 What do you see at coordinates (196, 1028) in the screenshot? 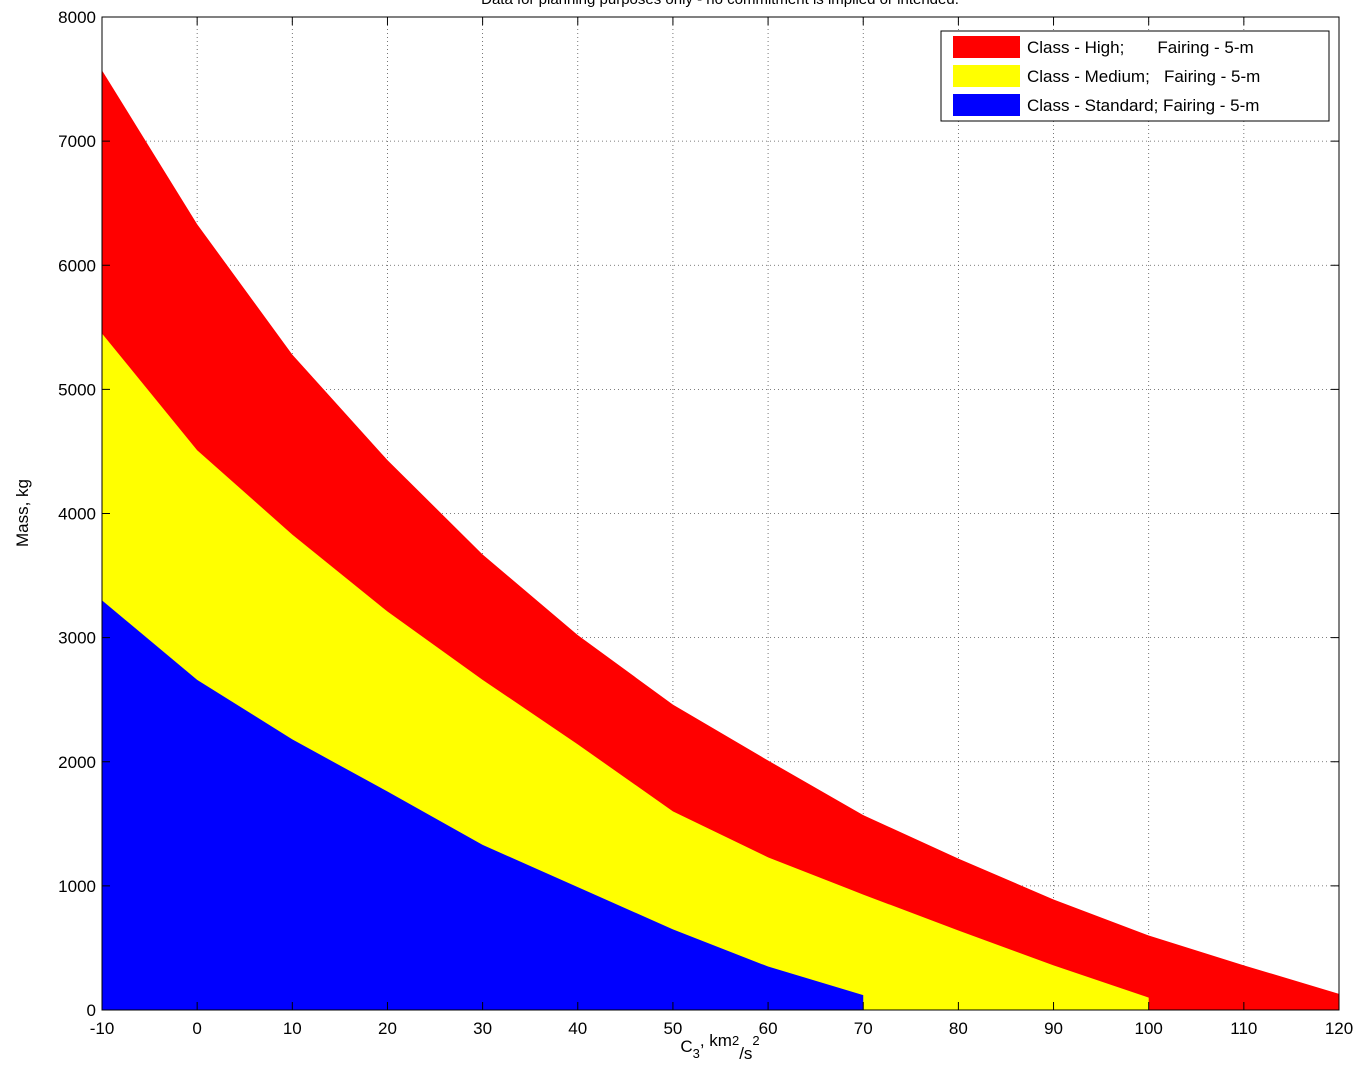
I see `x-tick-label: 0` at bounding box center [196, 1028].